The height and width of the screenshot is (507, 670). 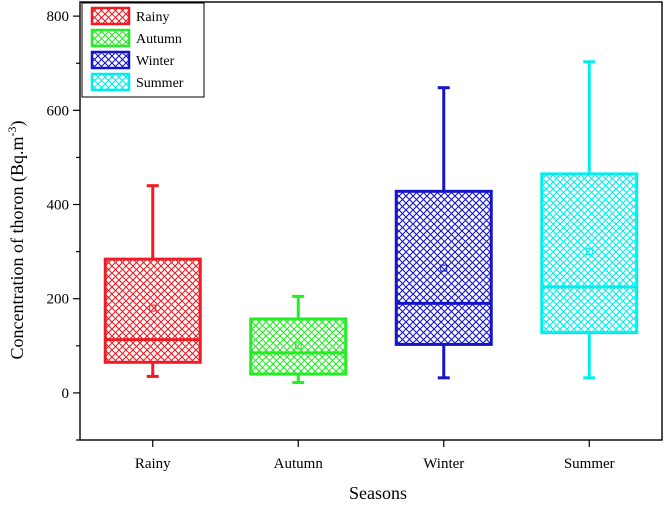 I want to click on y-axis-title-sup: -3, so click(x=12, y=132).